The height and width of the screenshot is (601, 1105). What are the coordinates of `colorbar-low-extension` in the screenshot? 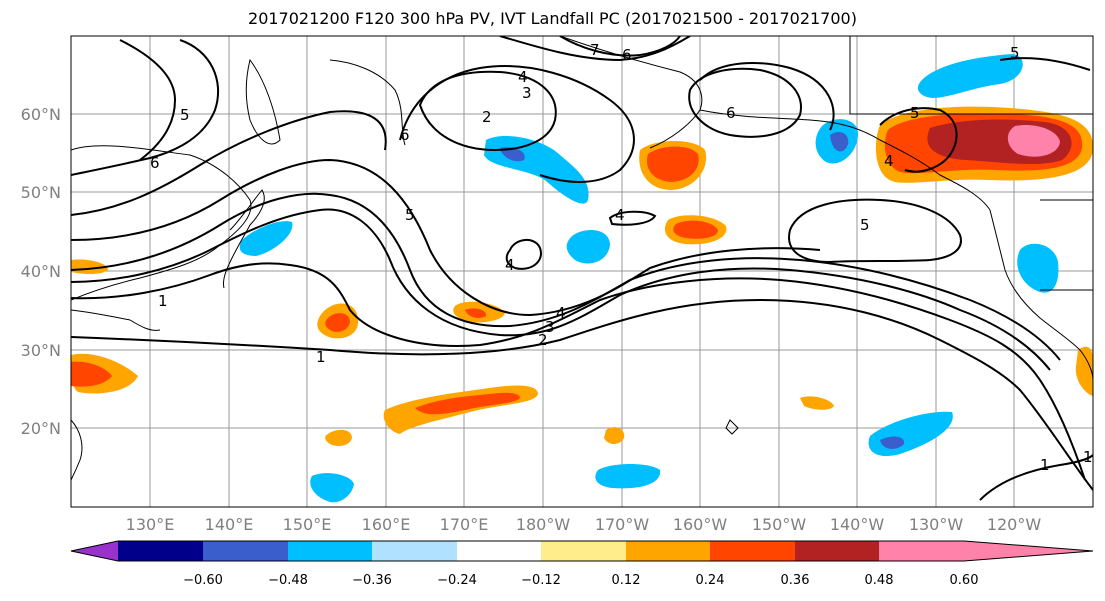 It's located at (94, 551).